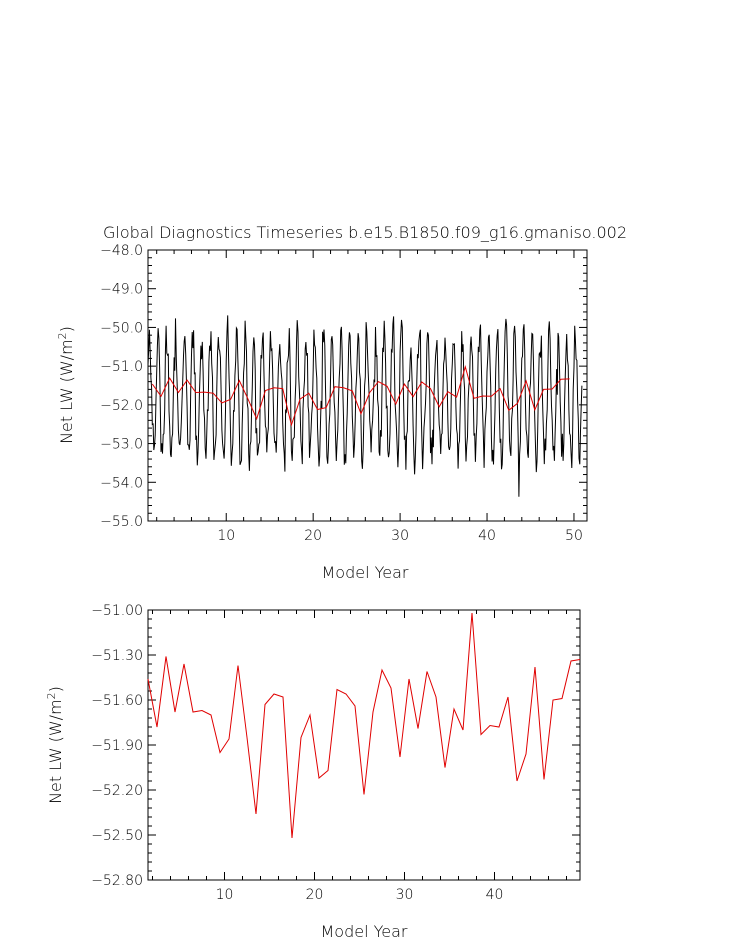 Image resolution: width=733 pixels, height=945 pixels. I want to click on y-tick-label: −50.0, so click(121, 328).